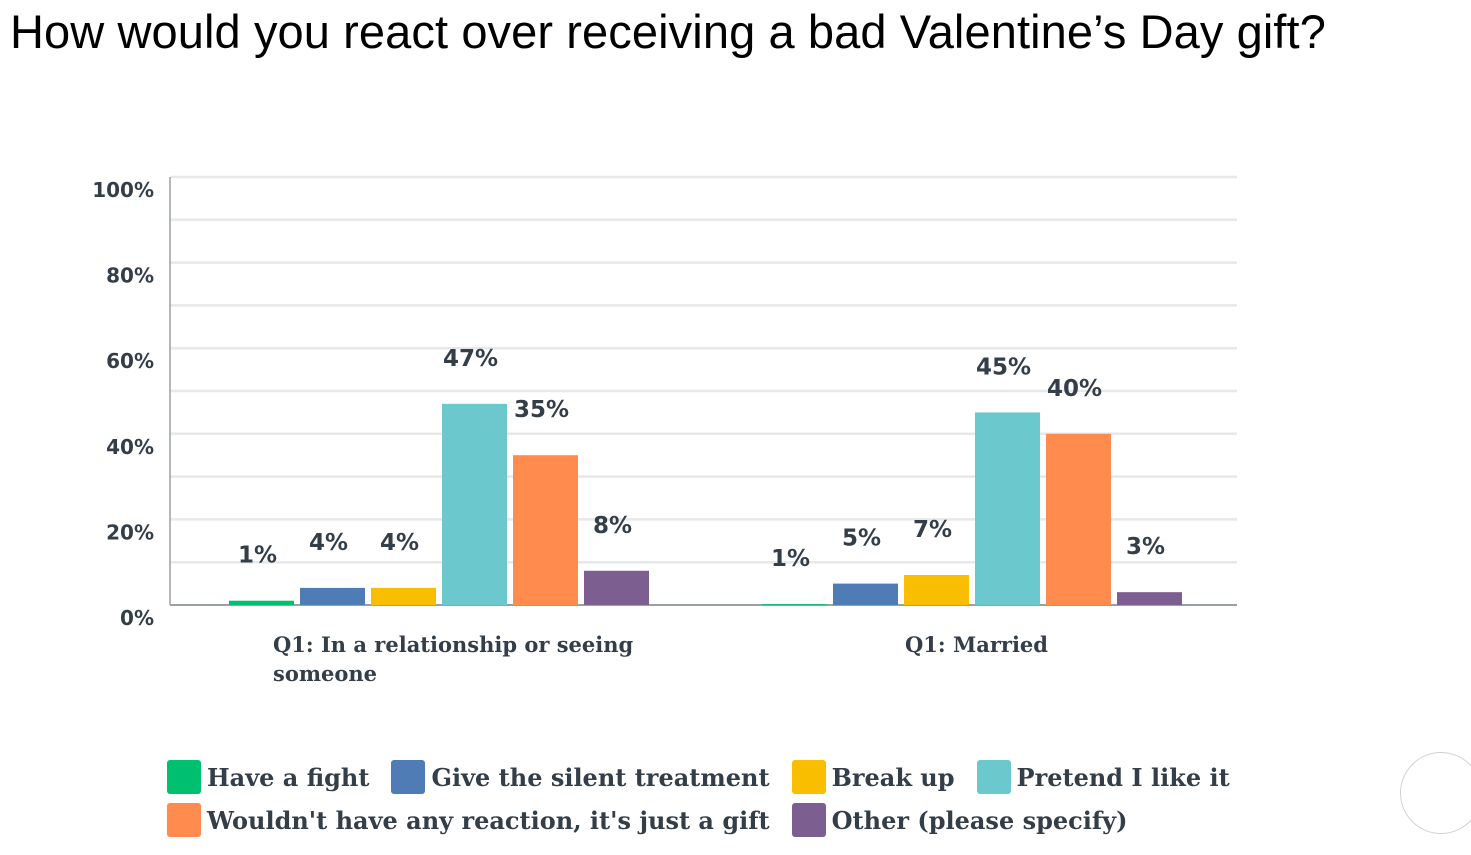 The height and width of the screenshot is (855, 1471). Describe the element at coordinates (130, 532) in the screenshot. I see `y-tick-label: 20%` at that location.